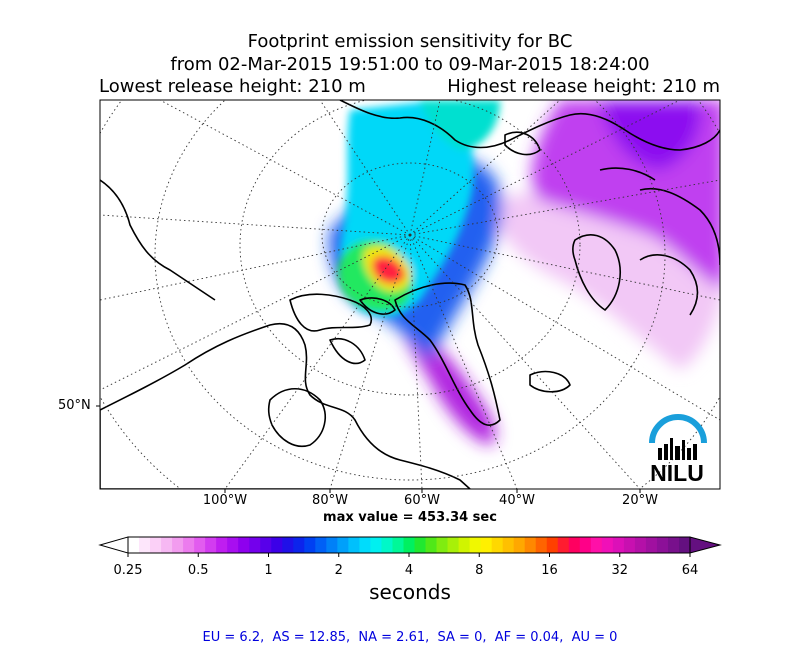 Image resolution: width=800 pixels, height=650 pixels. Describe the element at coordinates (410, 546) in the screenshot. I see `colorbar` at that location.